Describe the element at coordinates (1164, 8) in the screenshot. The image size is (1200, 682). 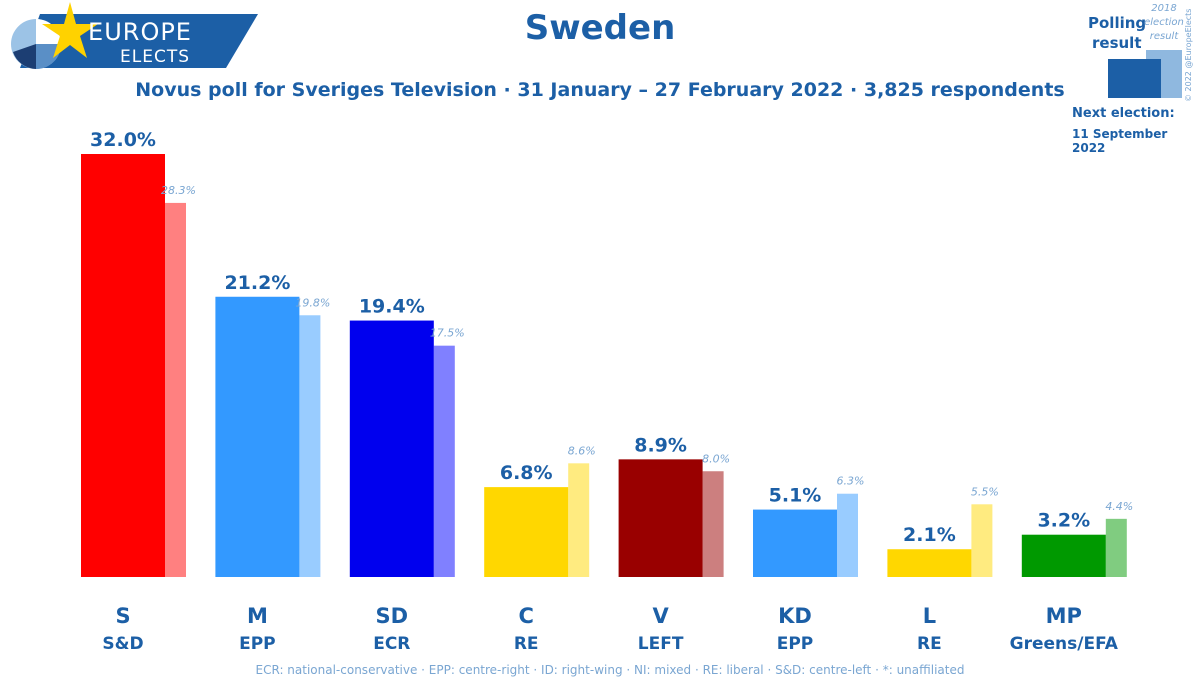
I see `legend-prev-line1: 2018` at that location.